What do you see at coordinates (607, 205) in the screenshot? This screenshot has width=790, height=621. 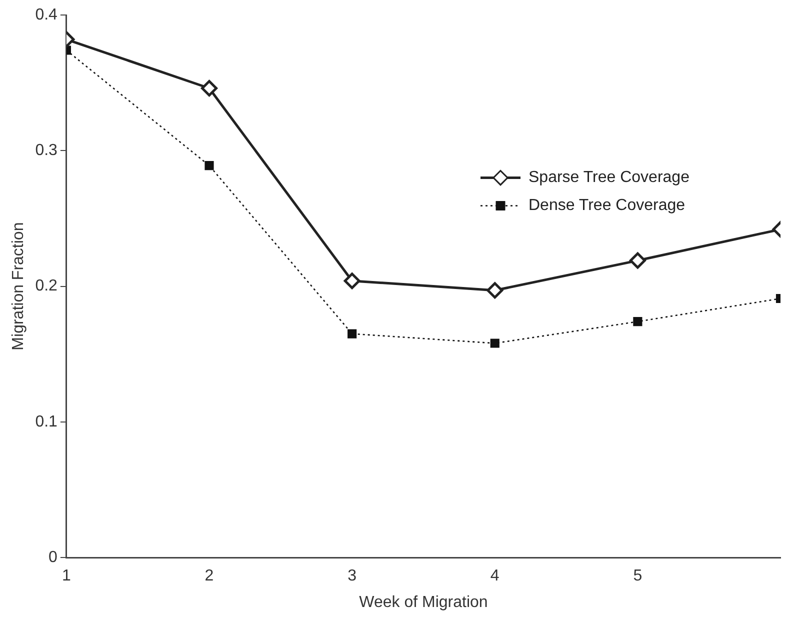 I see `legend-label: Dense Tree Coverage` at bounding box center [607, 205].